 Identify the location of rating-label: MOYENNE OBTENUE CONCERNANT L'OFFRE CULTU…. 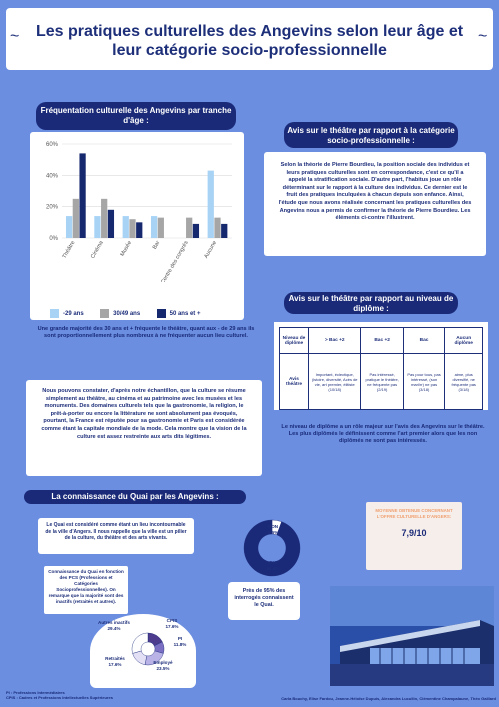
(414, 513).